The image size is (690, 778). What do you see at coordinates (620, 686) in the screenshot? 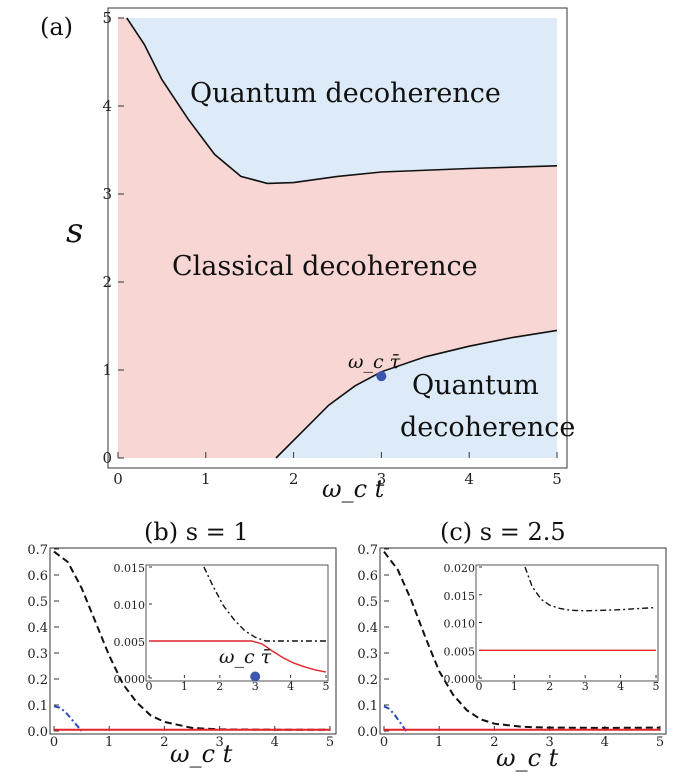
I see `panel-c-inset-xtick-label: 4` at bounding box center [620, 686].